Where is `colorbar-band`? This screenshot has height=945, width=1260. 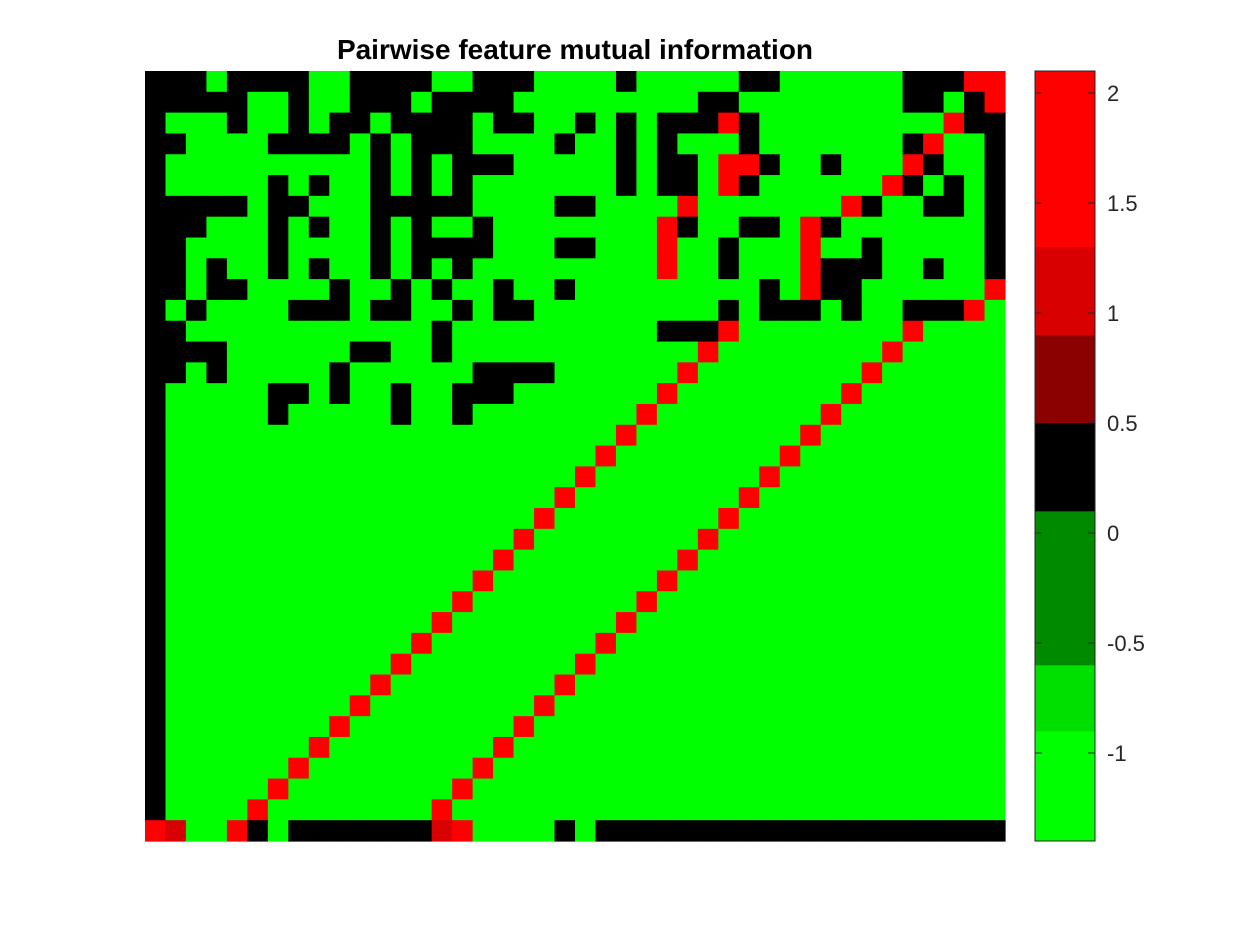
colorbar-band is located at coordinates (1065, 588).